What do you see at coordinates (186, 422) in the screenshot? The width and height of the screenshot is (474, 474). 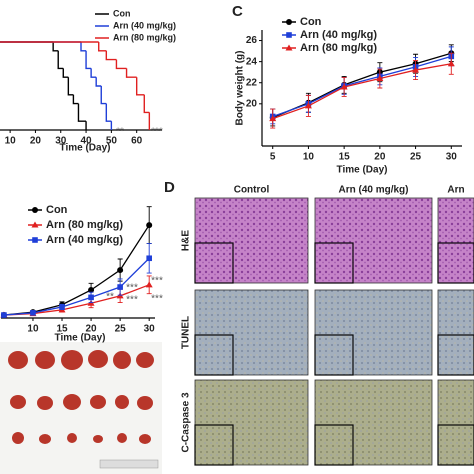 I see `row-label: C-Caspase 3` at bounding box center [186, 422].